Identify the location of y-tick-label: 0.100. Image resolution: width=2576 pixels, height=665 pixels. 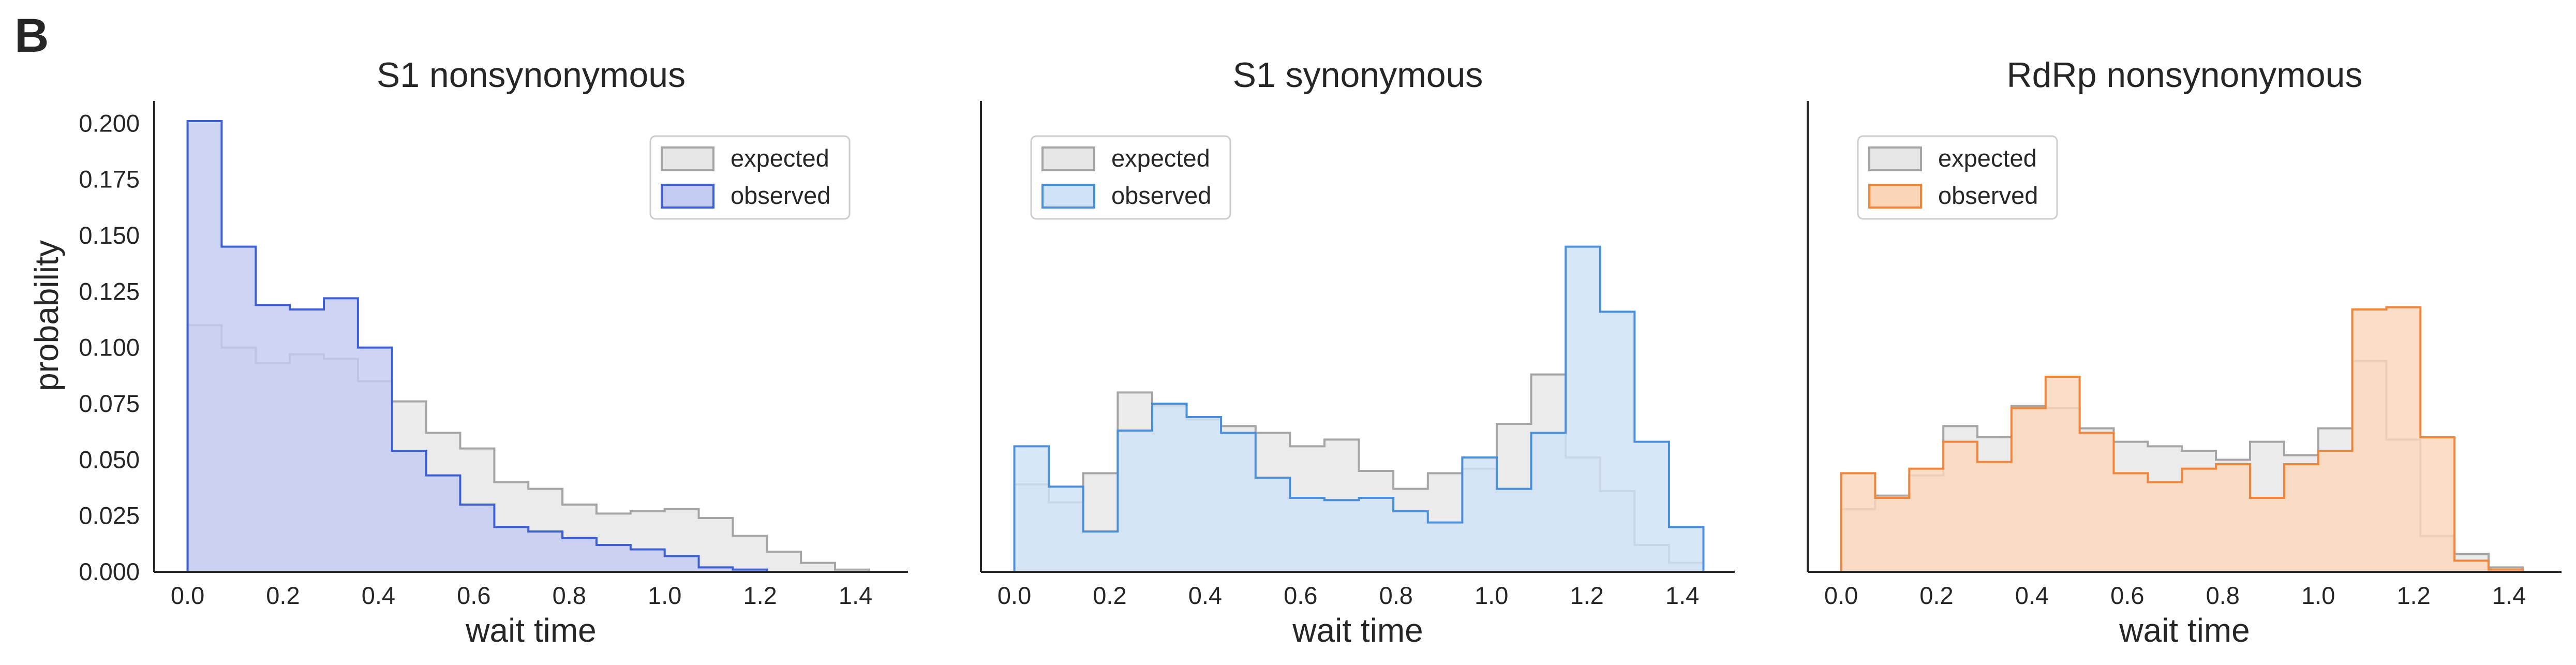
(109, 347).